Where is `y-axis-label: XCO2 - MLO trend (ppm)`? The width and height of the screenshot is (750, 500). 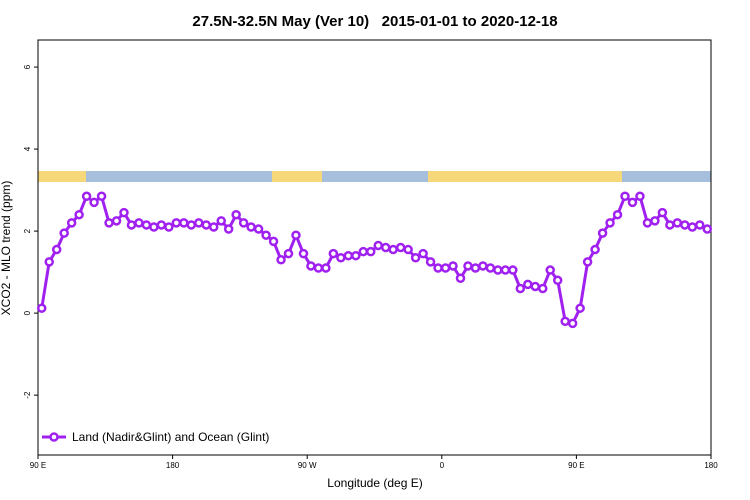
y-axis-label: XCO2 - MLO trend (ppm) is located at coordinates (6, 248).